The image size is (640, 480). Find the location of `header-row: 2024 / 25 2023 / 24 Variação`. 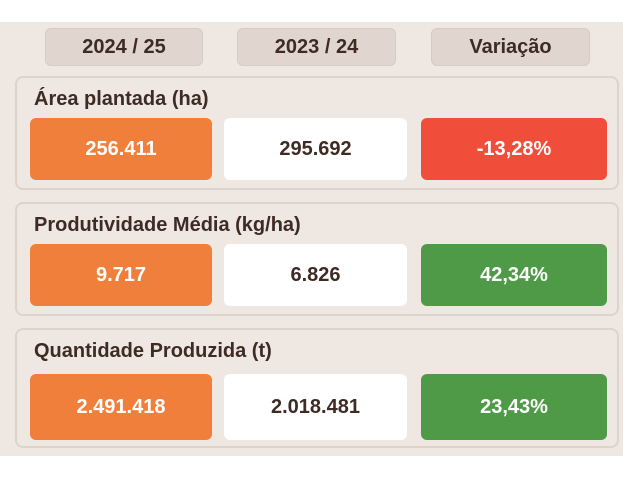

header-row: 2024 / 25 2023 / 24 Variação is located at coordinates (311, 48).